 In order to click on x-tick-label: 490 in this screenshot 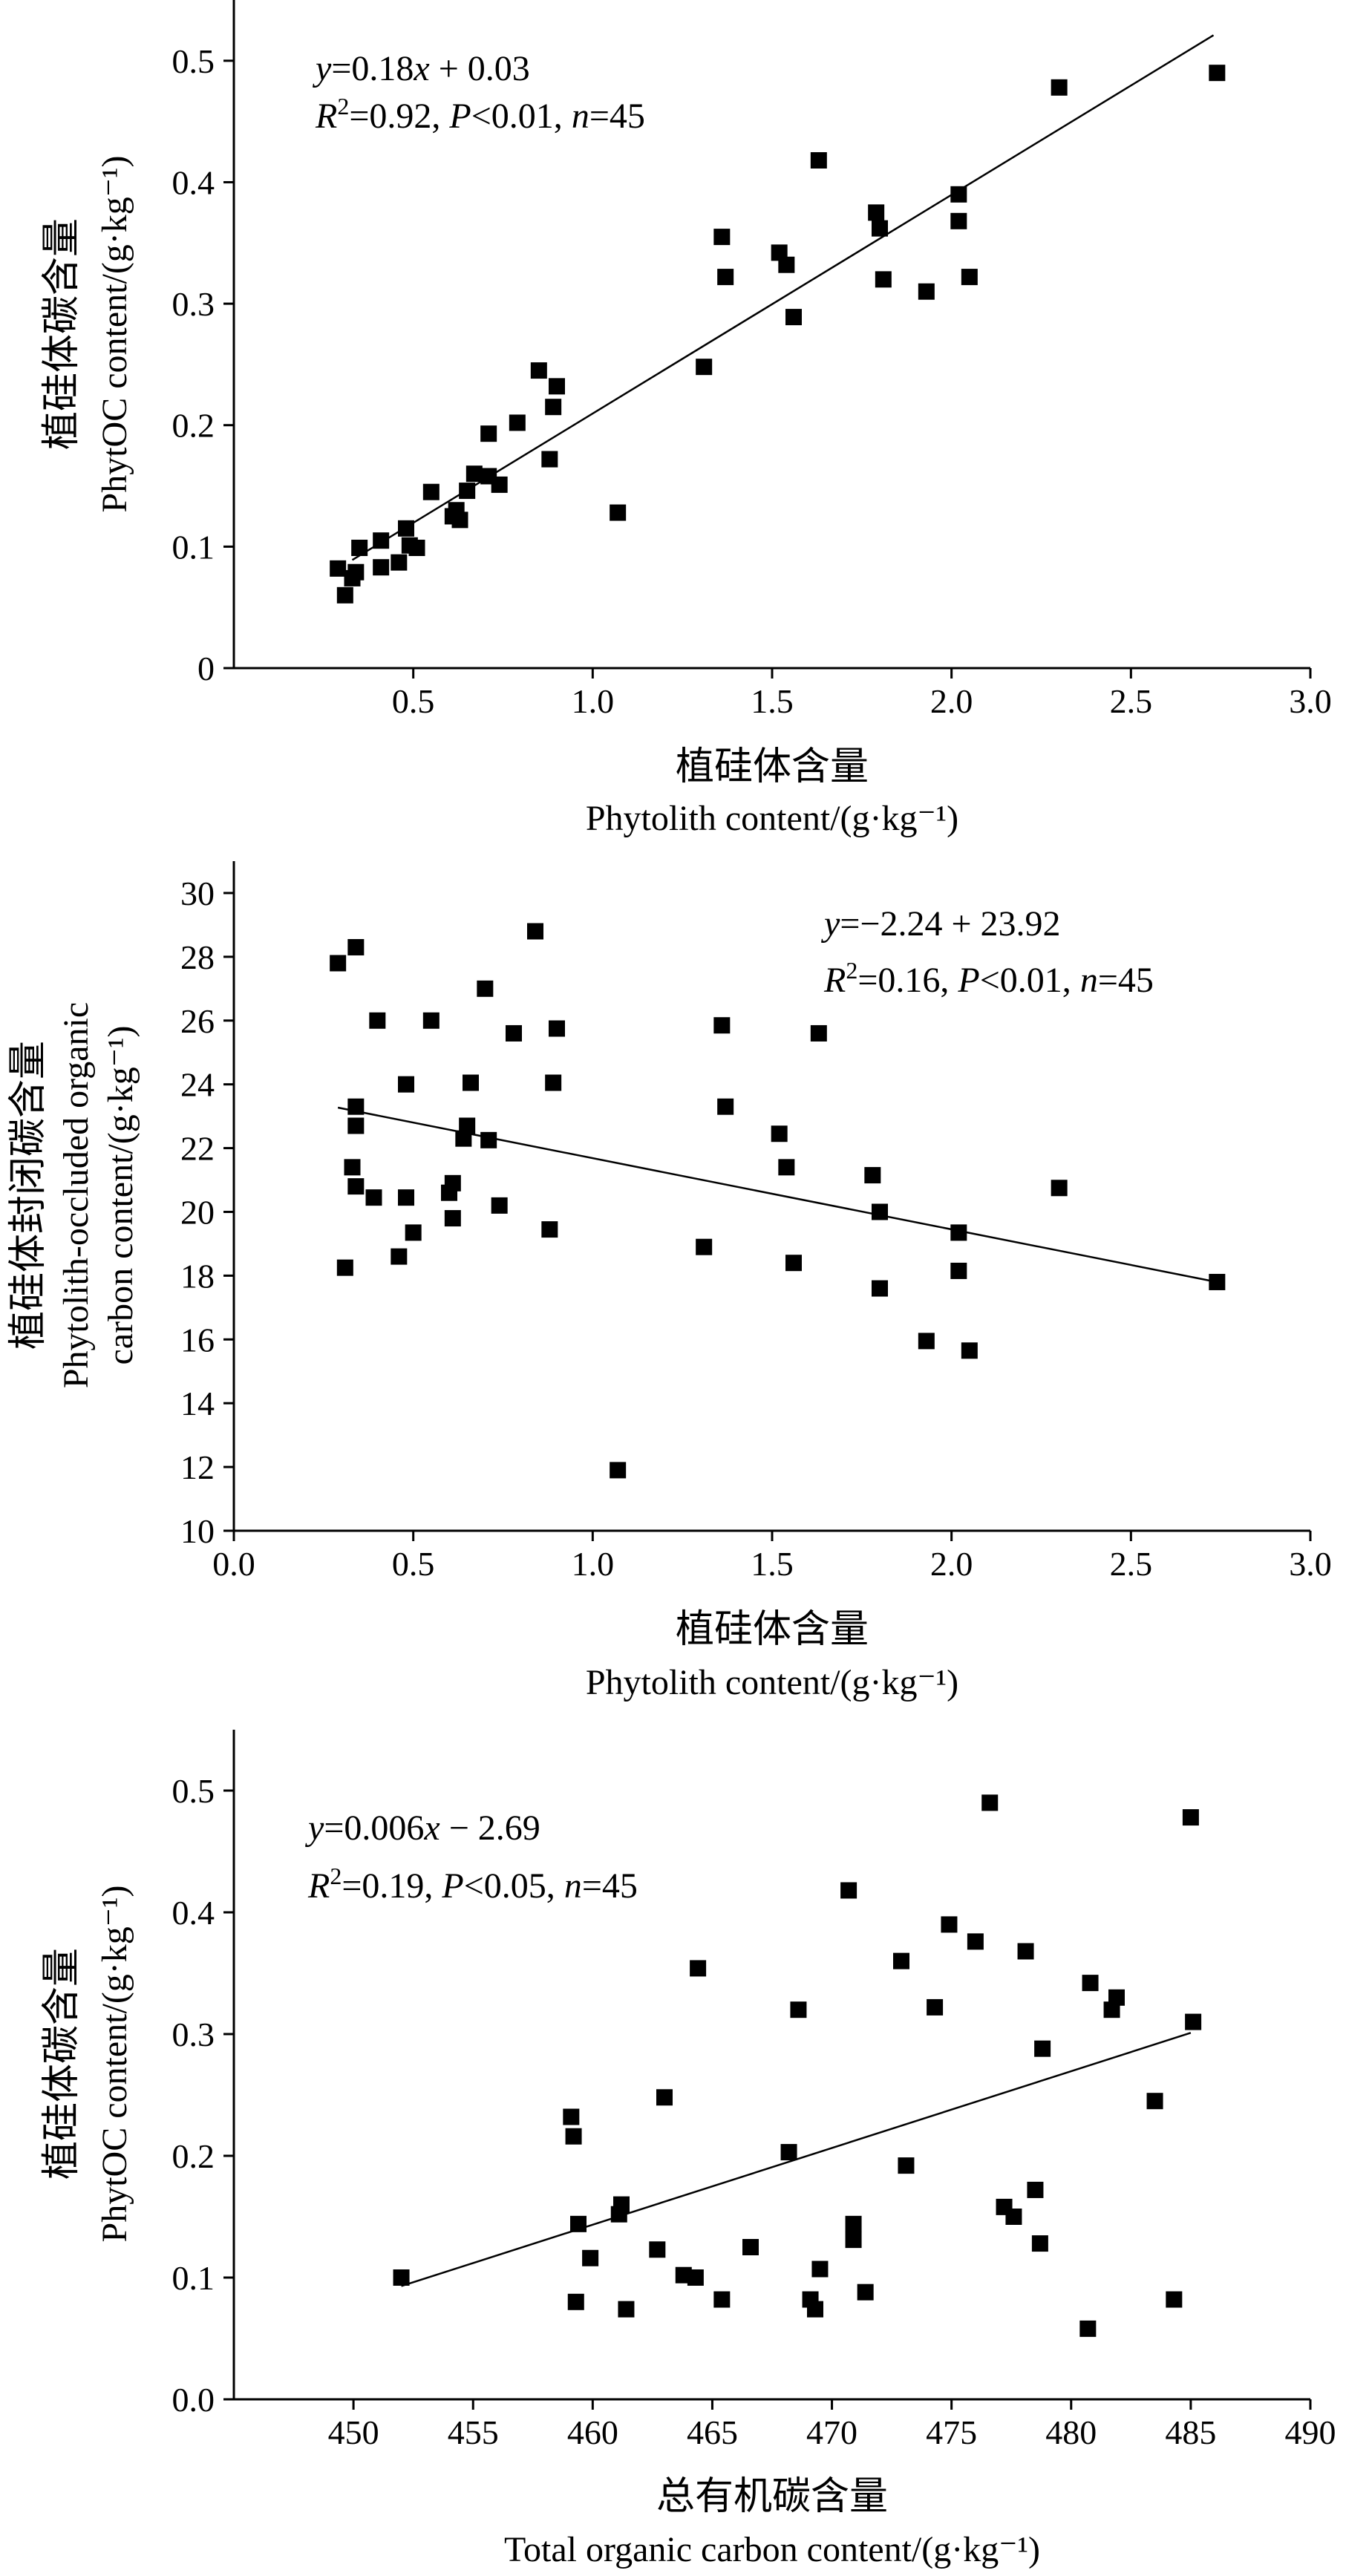, I will do `click(1311, 2432)`.